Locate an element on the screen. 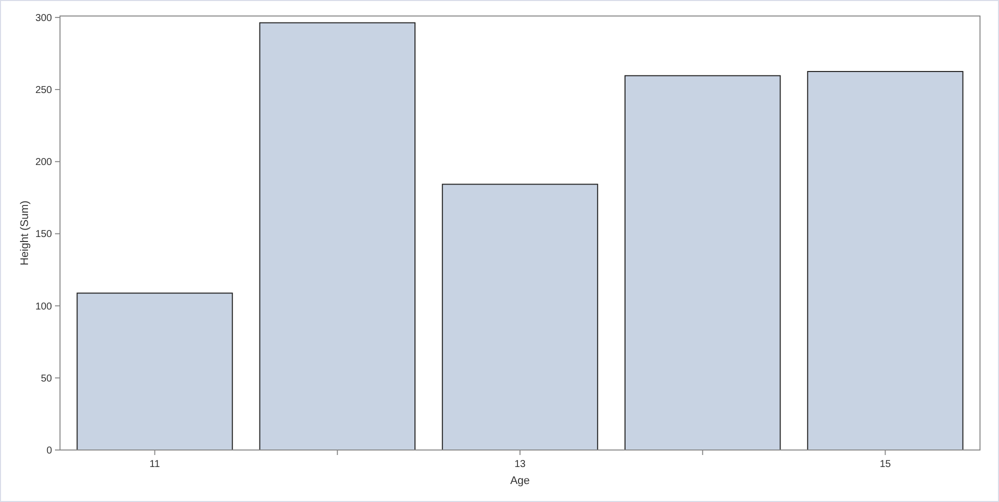 The height and width of the screenshot is (502, 999). y-tick-label: 0 is located at coordinates (49, 451).